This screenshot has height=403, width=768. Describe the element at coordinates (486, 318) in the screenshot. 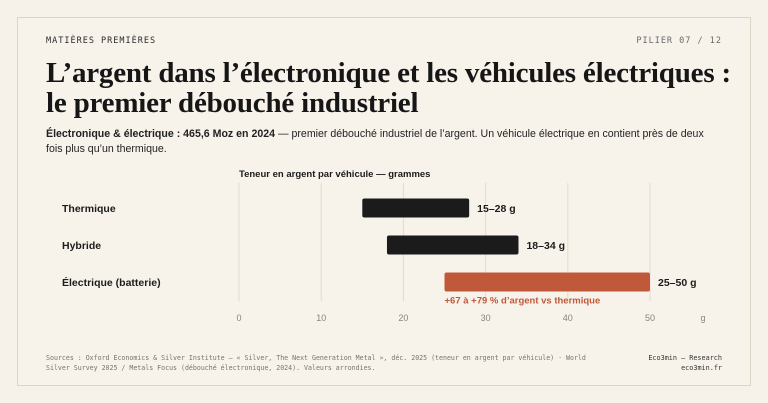

I see `x-tick-label: 30` at that location.